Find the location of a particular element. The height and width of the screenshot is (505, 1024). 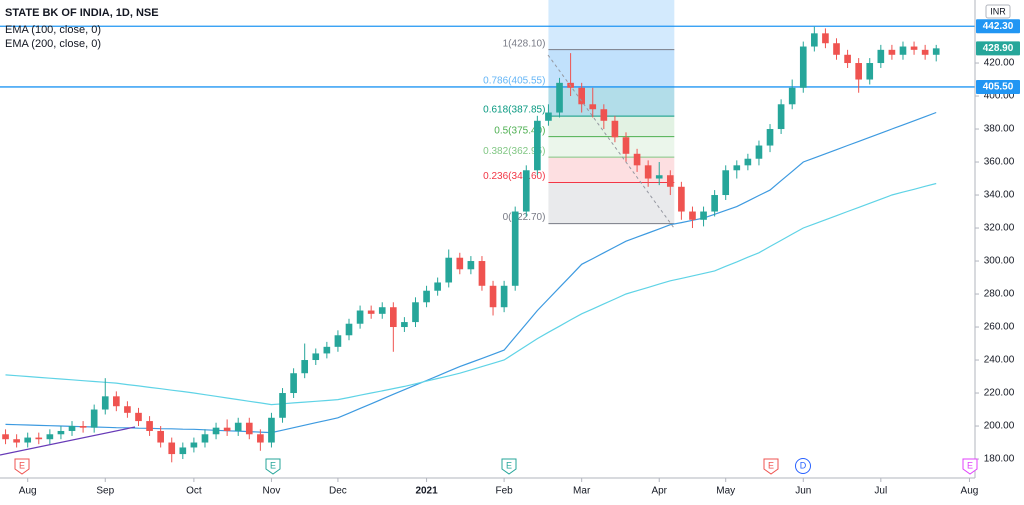

x-tick-label: Dec is located at coordinates (338, 491).